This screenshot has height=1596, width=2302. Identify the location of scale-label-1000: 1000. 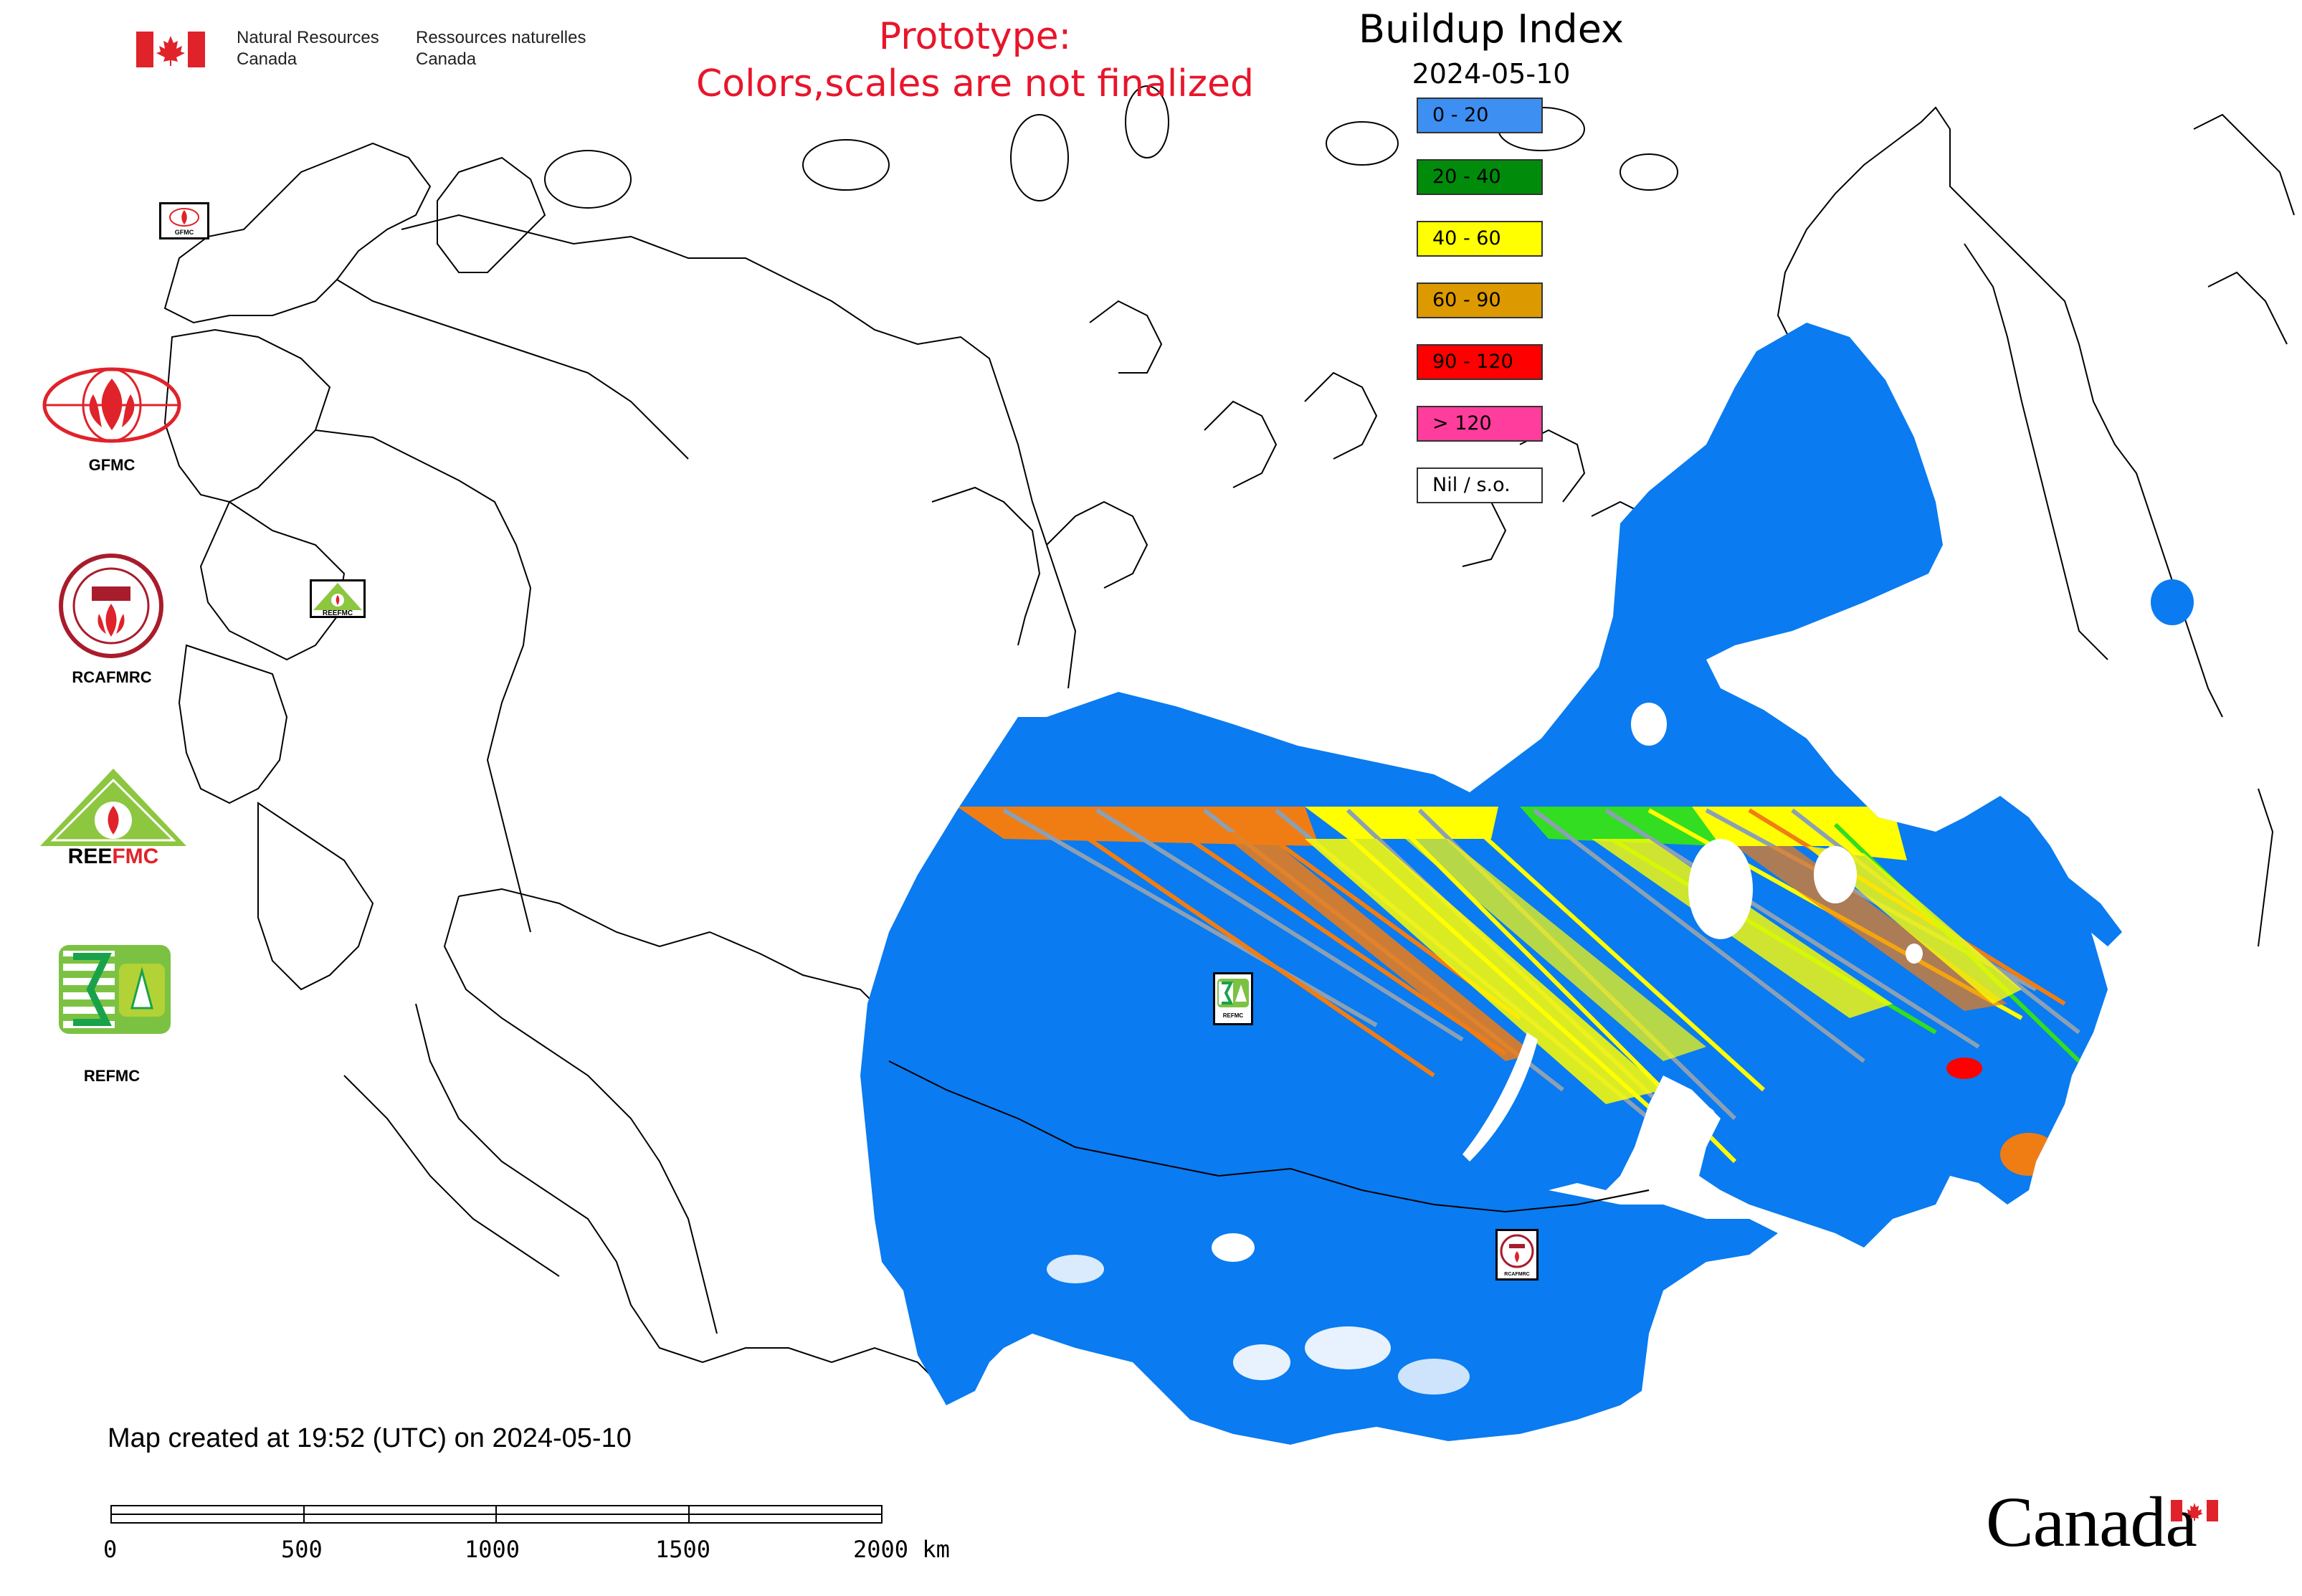
(493, 1549).